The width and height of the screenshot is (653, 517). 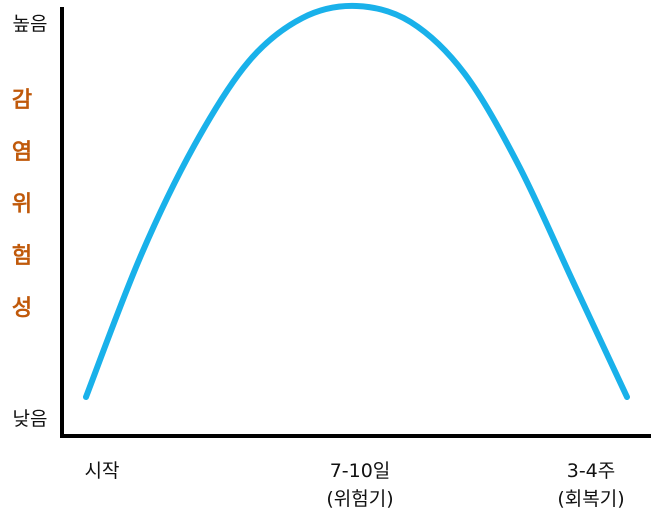 What do you see at coordinates (355, 485) in the screenshot?
I see `x-tick-labels: 시작 7-10일 (위험기) 3-4주 (회복기)` at bounding box center [355, 485].